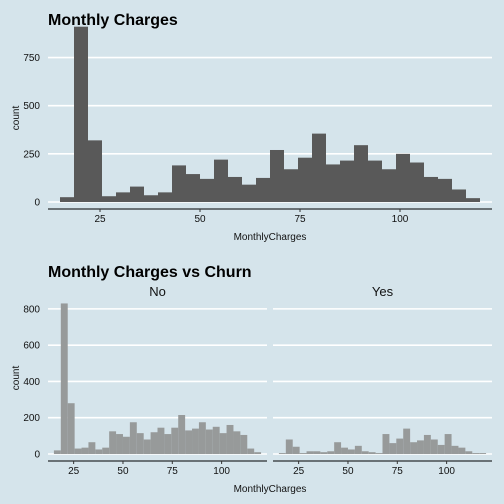 The height and width of the screenshot is (504, 504). Describe the element at coordinates (31, 346) in the screenshot. I see `y-tick-label: 600` at that location.